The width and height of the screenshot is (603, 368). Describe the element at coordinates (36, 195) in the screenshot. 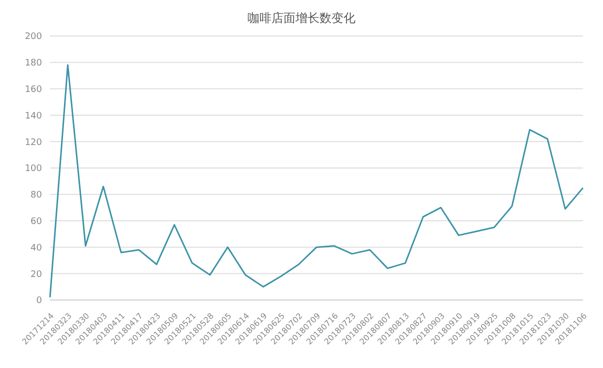

I see `y-tick-label: 80` at that location.